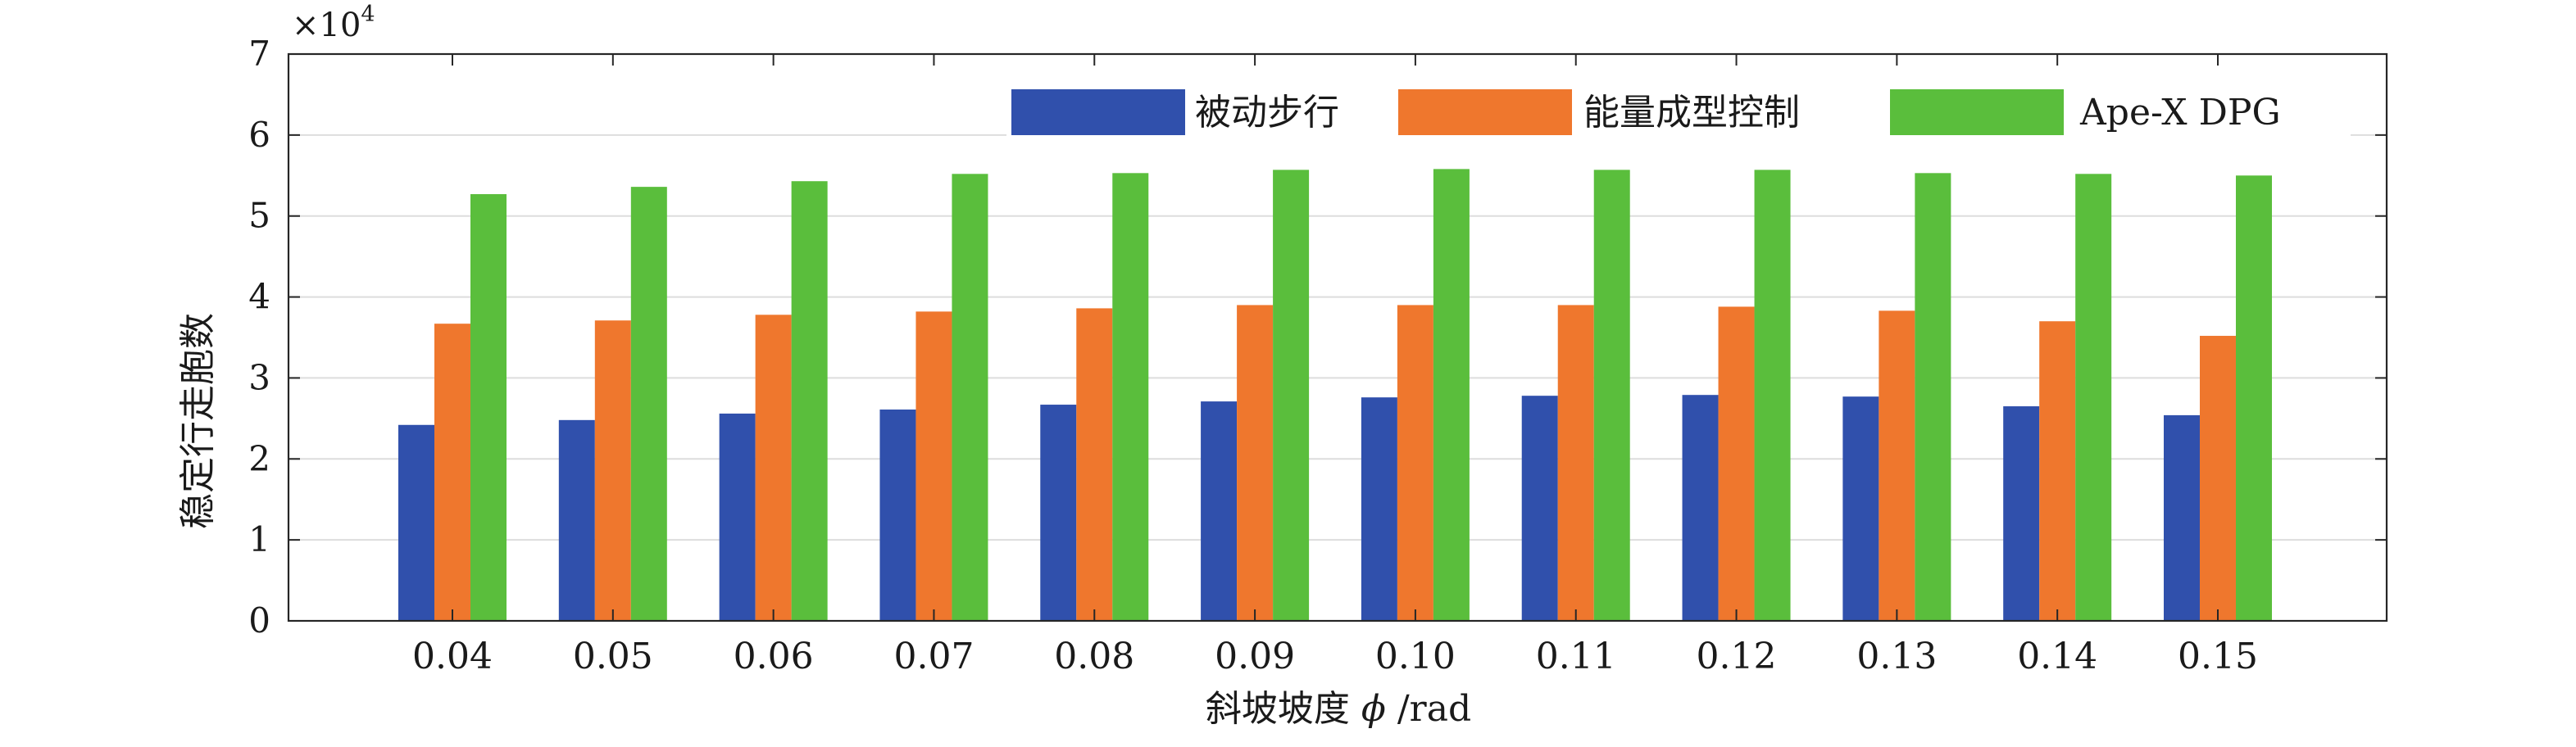 This screenshot has width=2576, height=747. I want to click on y-tick-label: 4, so click(259, 297).